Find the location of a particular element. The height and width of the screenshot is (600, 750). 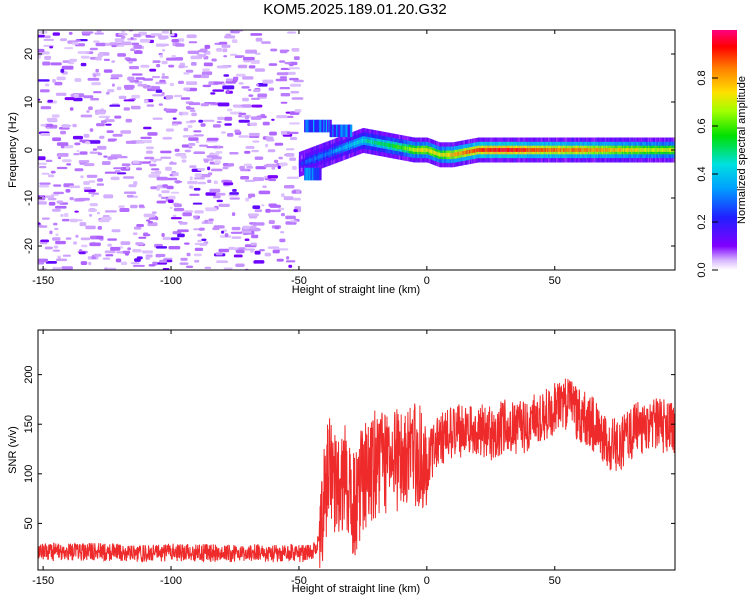

spectrogram-xtick-label: 0 is located at coordinates (427, 281).